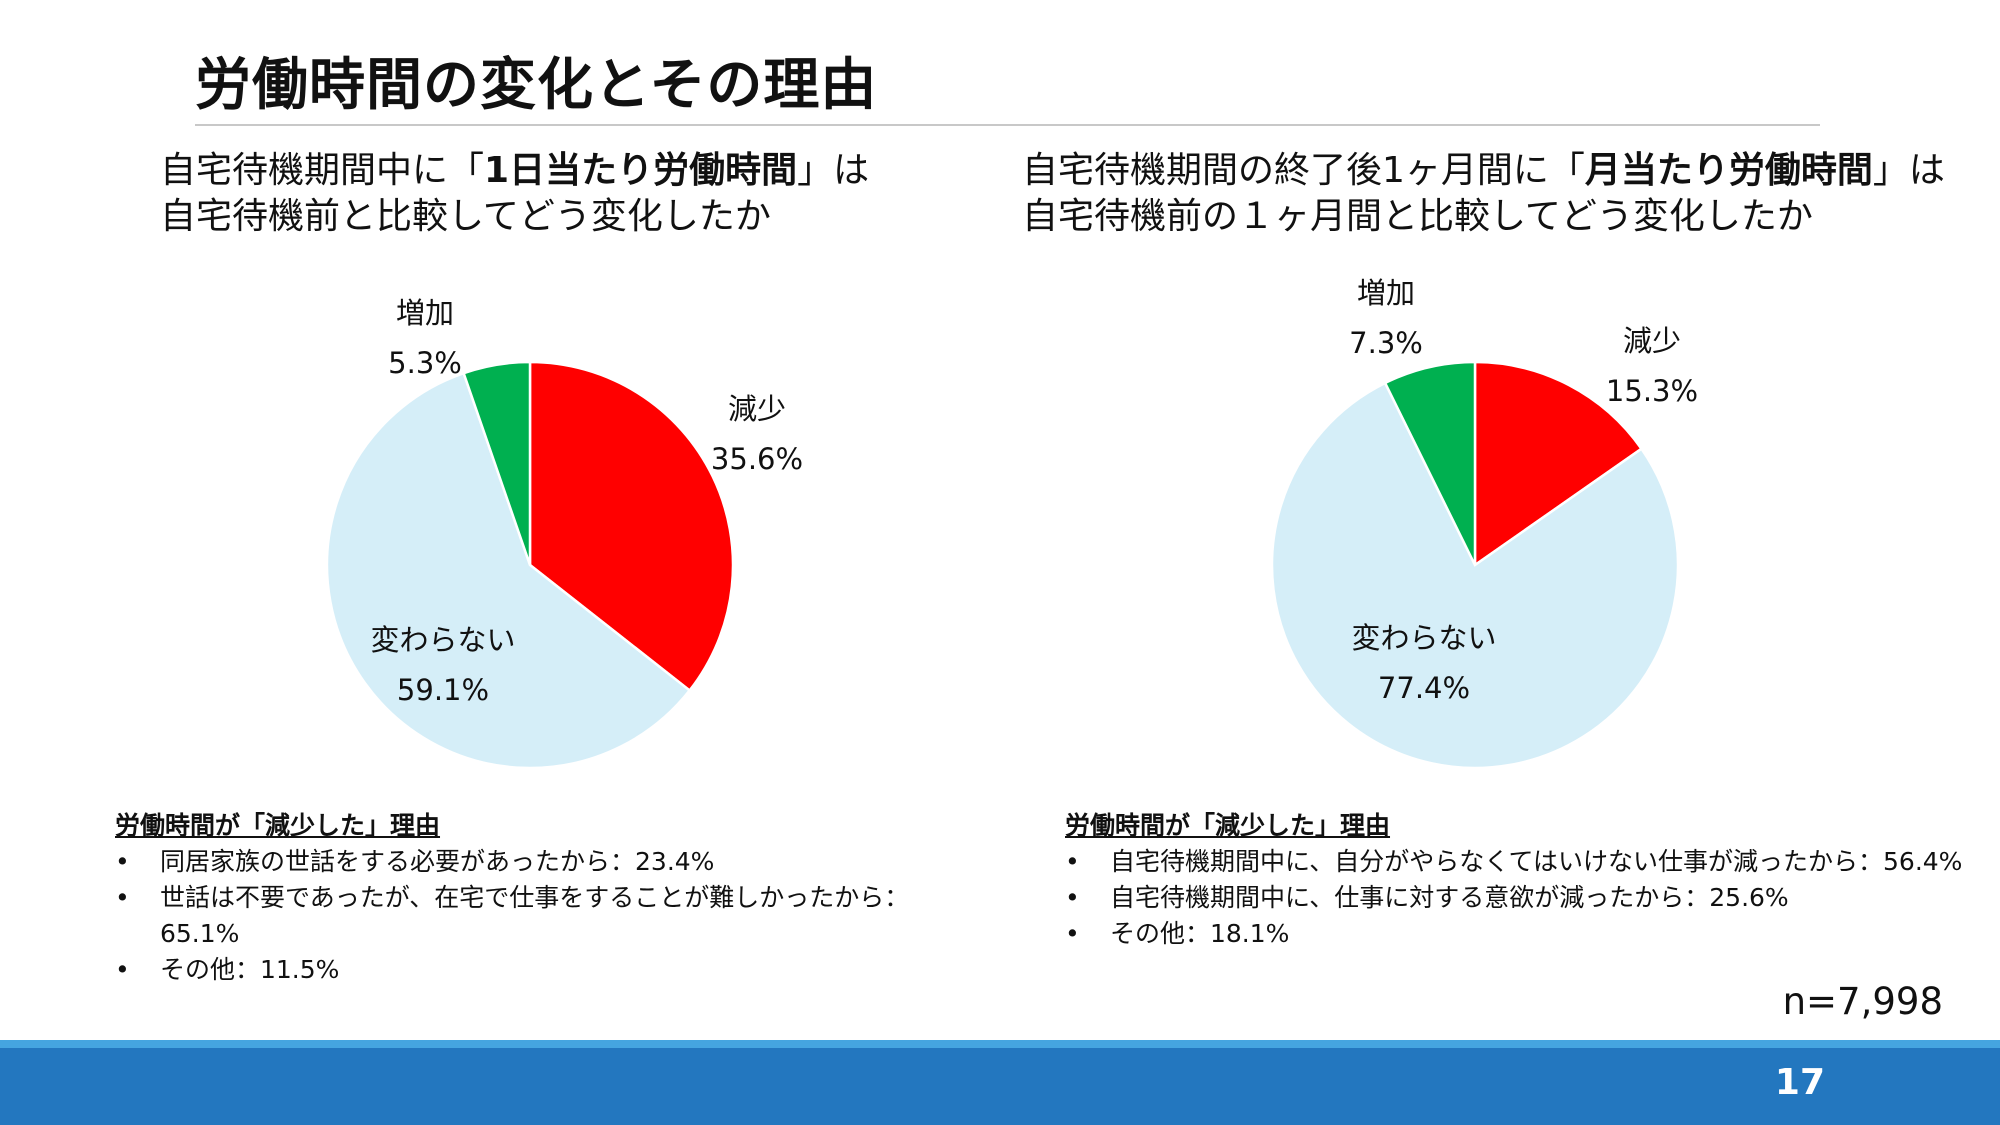  What do you see at coordinates (1417, 216) in the screenshot?
I see `right-question-line2: 自宅待機前の１ヶ月間と比較してどう変化したか` at bounding box center [1417, 216].